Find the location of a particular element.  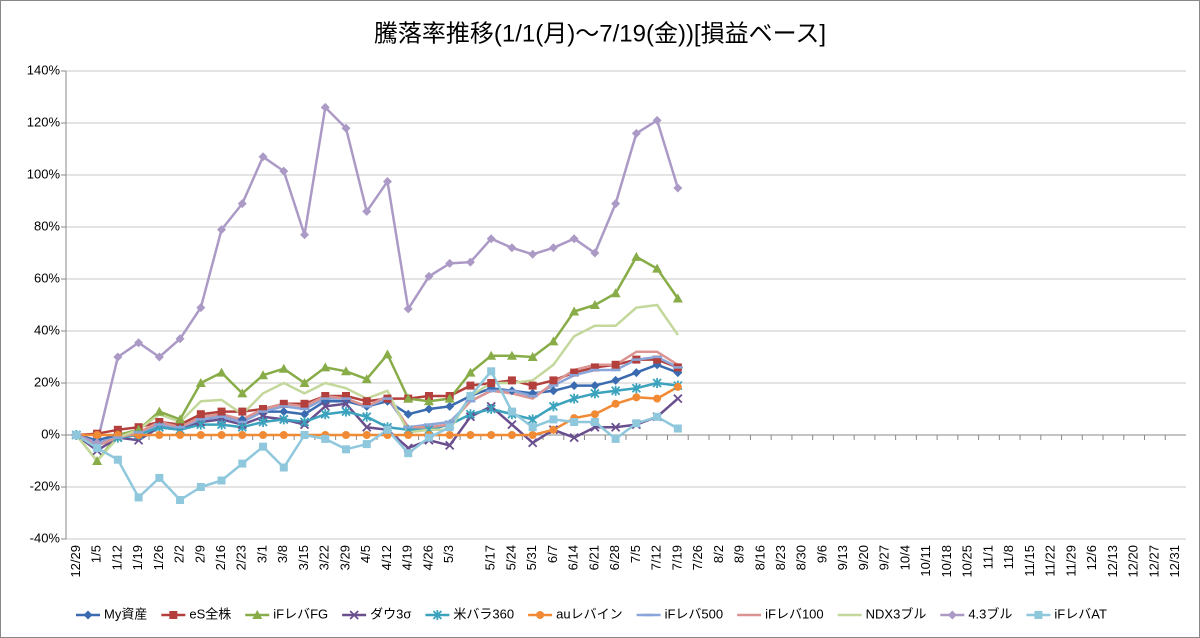

legend-item: iFレバ100 is located at coordinates (780, 613).